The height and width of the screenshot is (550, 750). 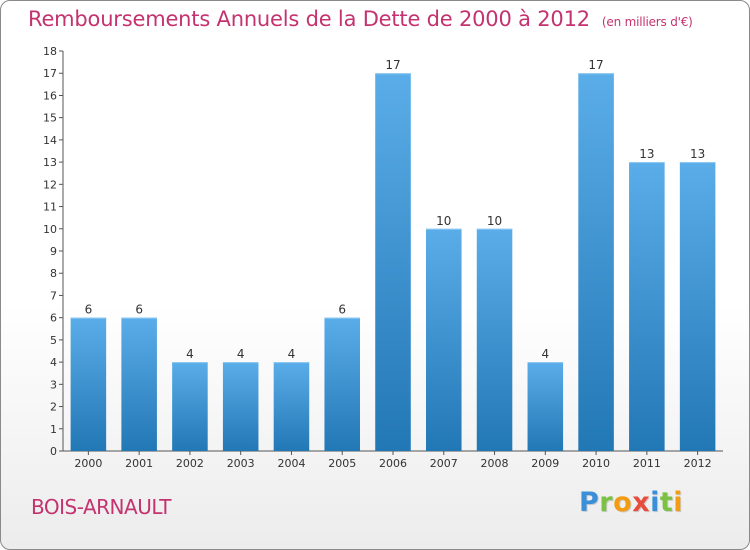 What do you see at coordinates (393, 262) in the screenshot?
I see `bar-2006` at bounding box center [393, 262].